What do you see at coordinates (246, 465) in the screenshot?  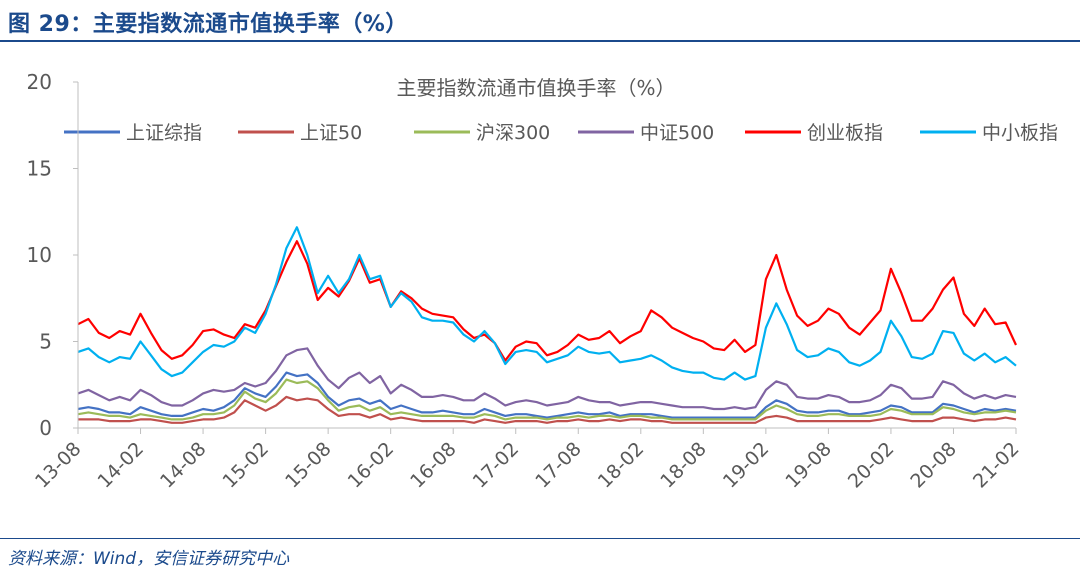 I see `x-tick-label: 15-02` at bounding box center [246, 465].